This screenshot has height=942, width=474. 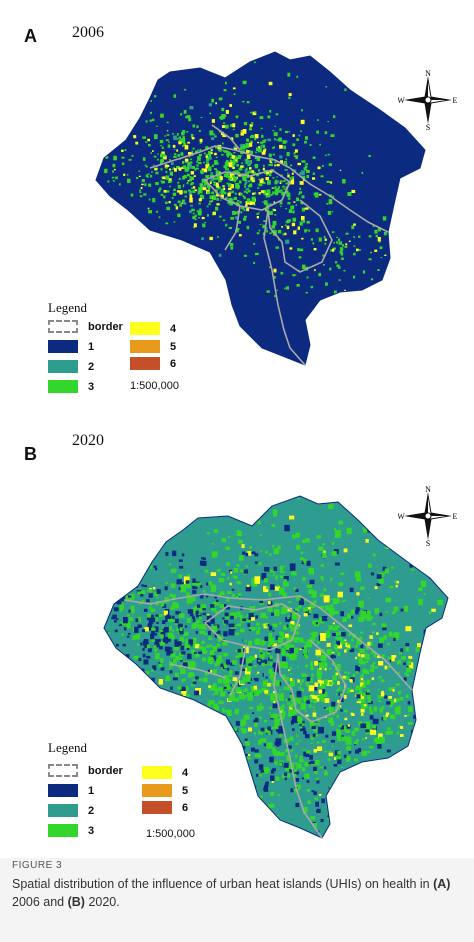 I want to click on map-scale: 1:500,000, so click(x=170, y=834).